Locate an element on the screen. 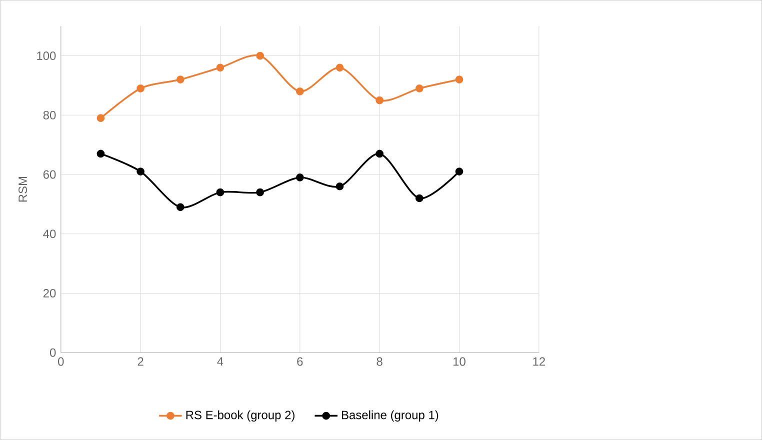 The height and width of the screenshot is (440, 762). y-tick-label: 0 is located at coordinates (53, 352).